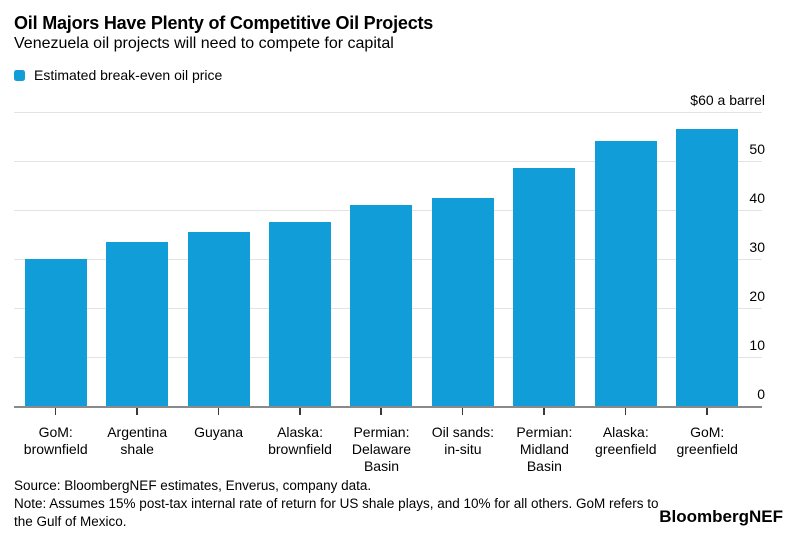  What do you see at coordinates (19, 75) in the screenshot?
I see `legend-swatch-icon` at bounding box center [19, 75].